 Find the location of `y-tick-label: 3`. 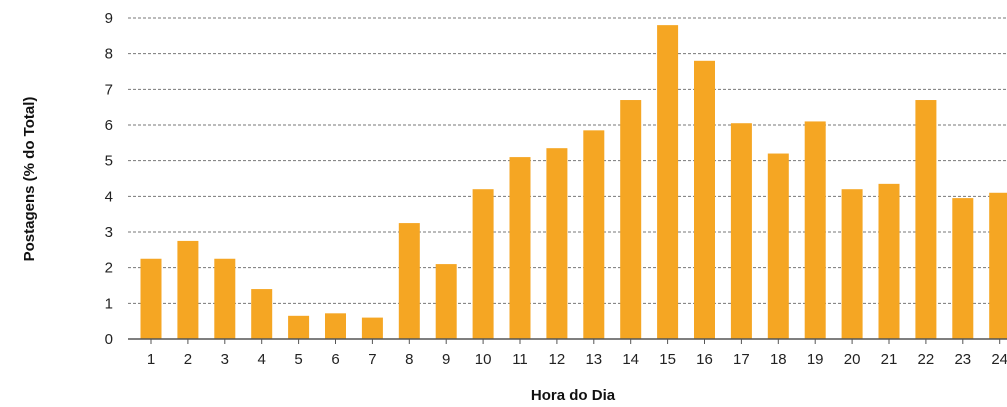

y-tick-label: 3 is located at coordinates (109, 232).